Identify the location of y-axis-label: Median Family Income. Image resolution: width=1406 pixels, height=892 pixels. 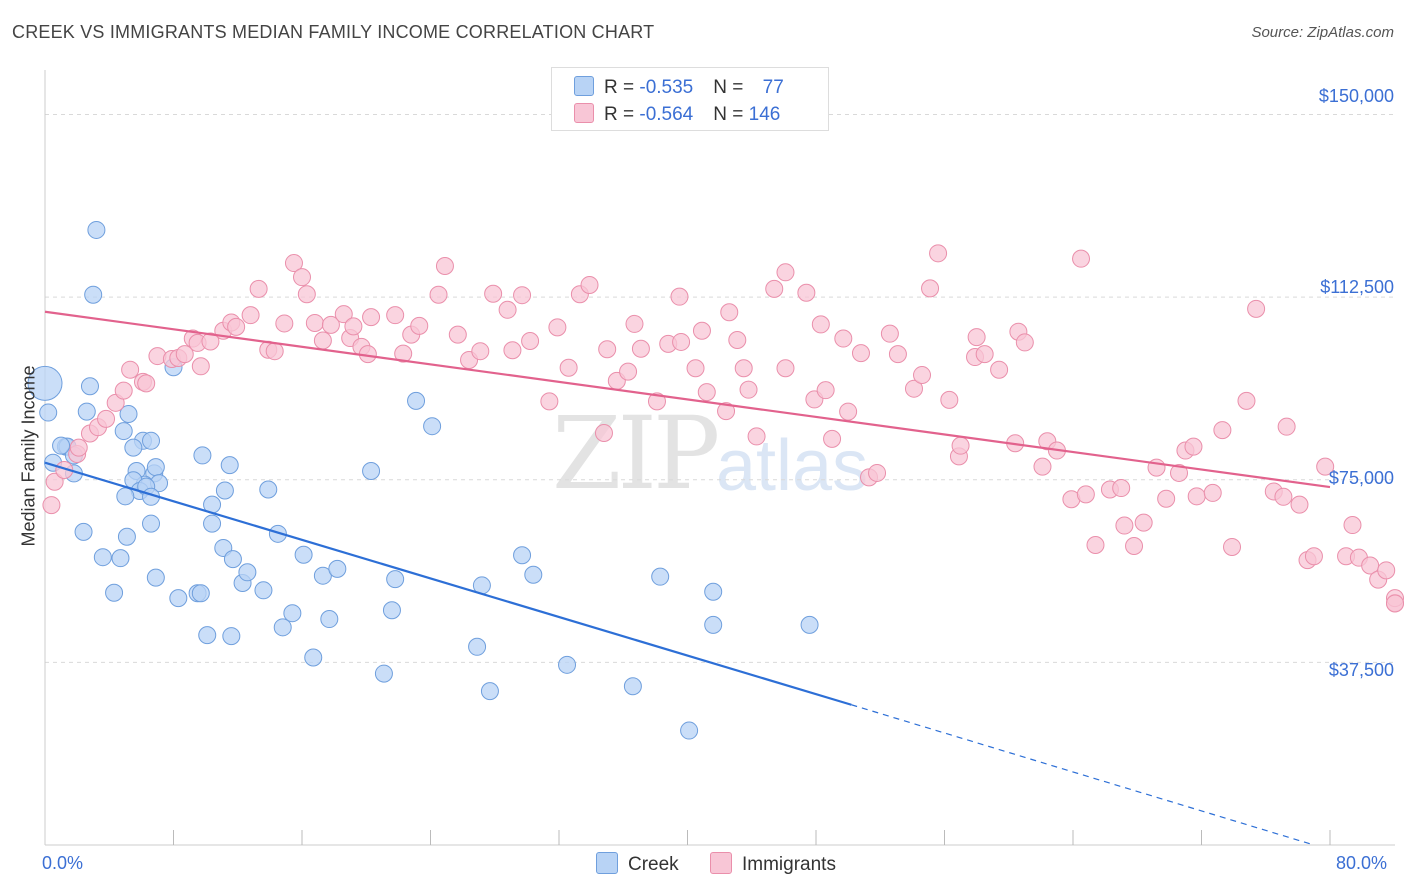
(28, 456).